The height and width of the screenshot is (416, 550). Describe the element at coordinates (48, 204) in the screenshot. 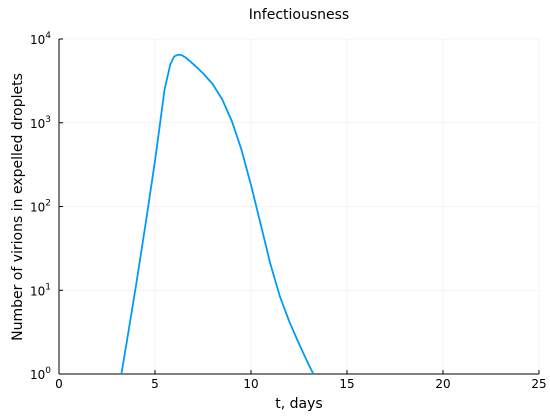

I see `y-tick-exponent: 2` at that location.